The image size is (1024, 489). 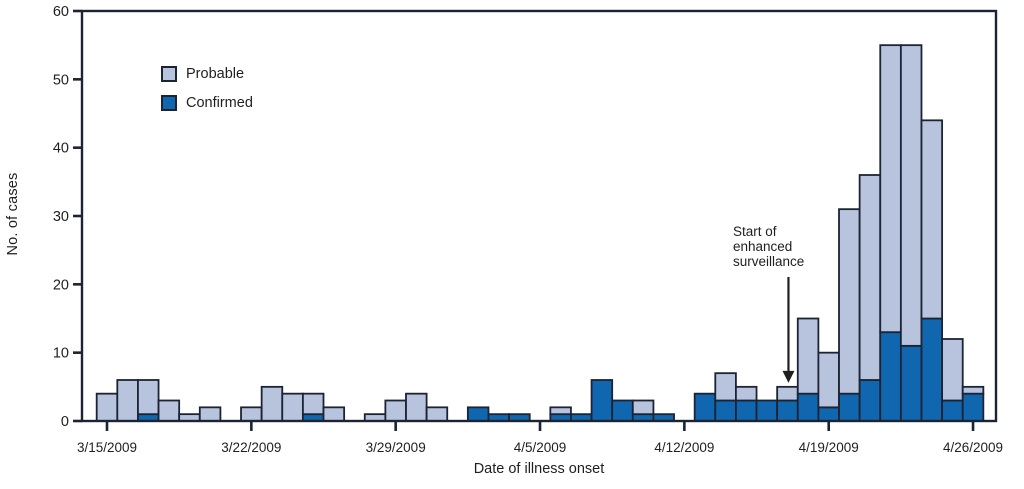 I want to click on x-tick-label: 4/5/2009, so click(x=540, y=447).